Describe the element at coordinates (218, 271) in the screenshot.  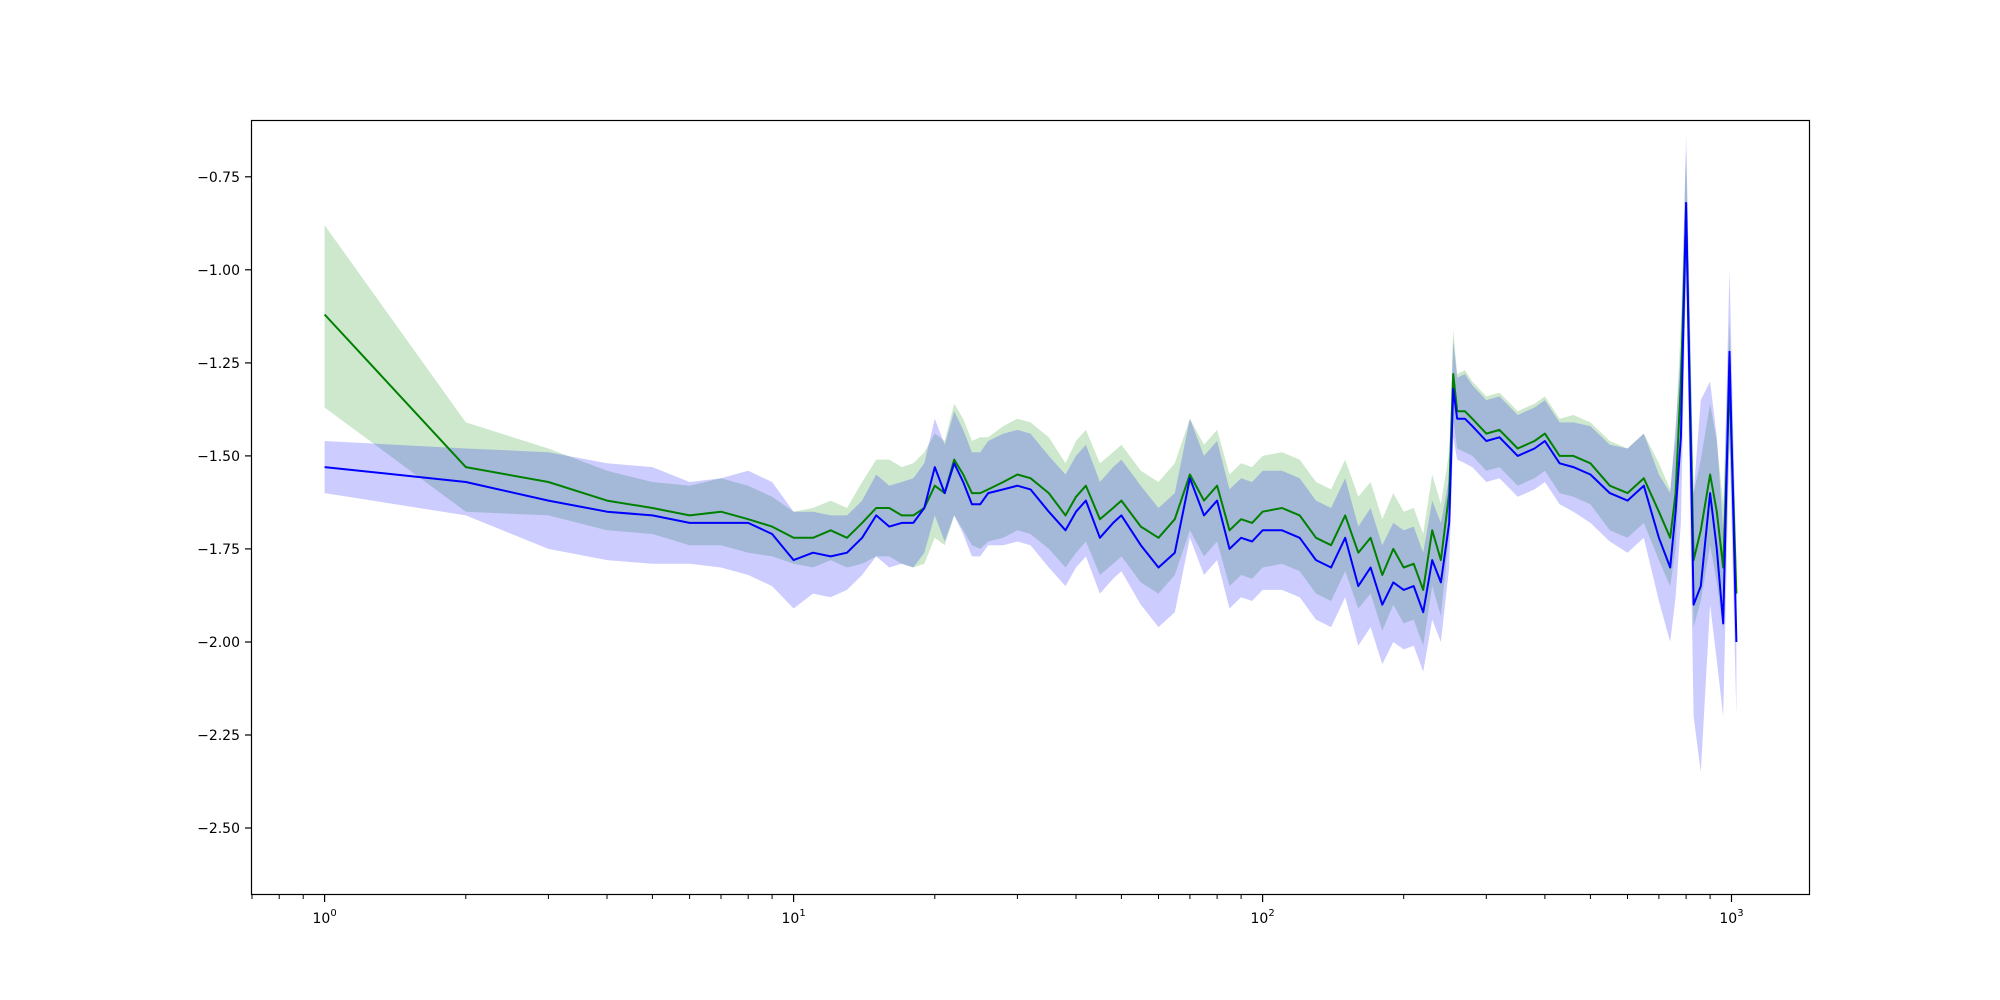
I see `y-tick-label: −1.00` at that location.